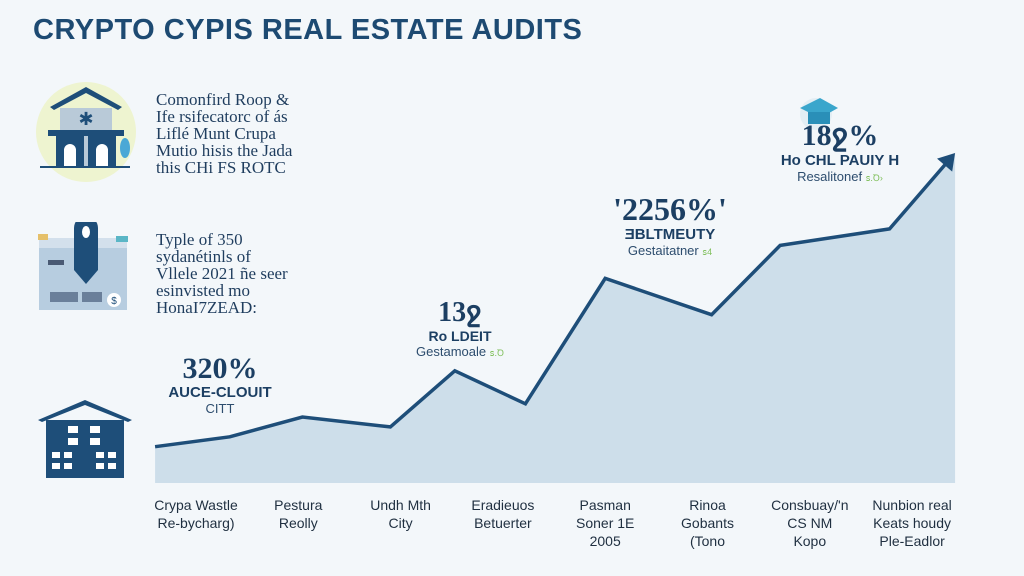 The width and height of the screenshot is (1024, 576). I want to click on callout-4: 18ջ% Ho CHL PAUIY H Resalitonef ꜱ.Ꝺ›, so click(840, 152).